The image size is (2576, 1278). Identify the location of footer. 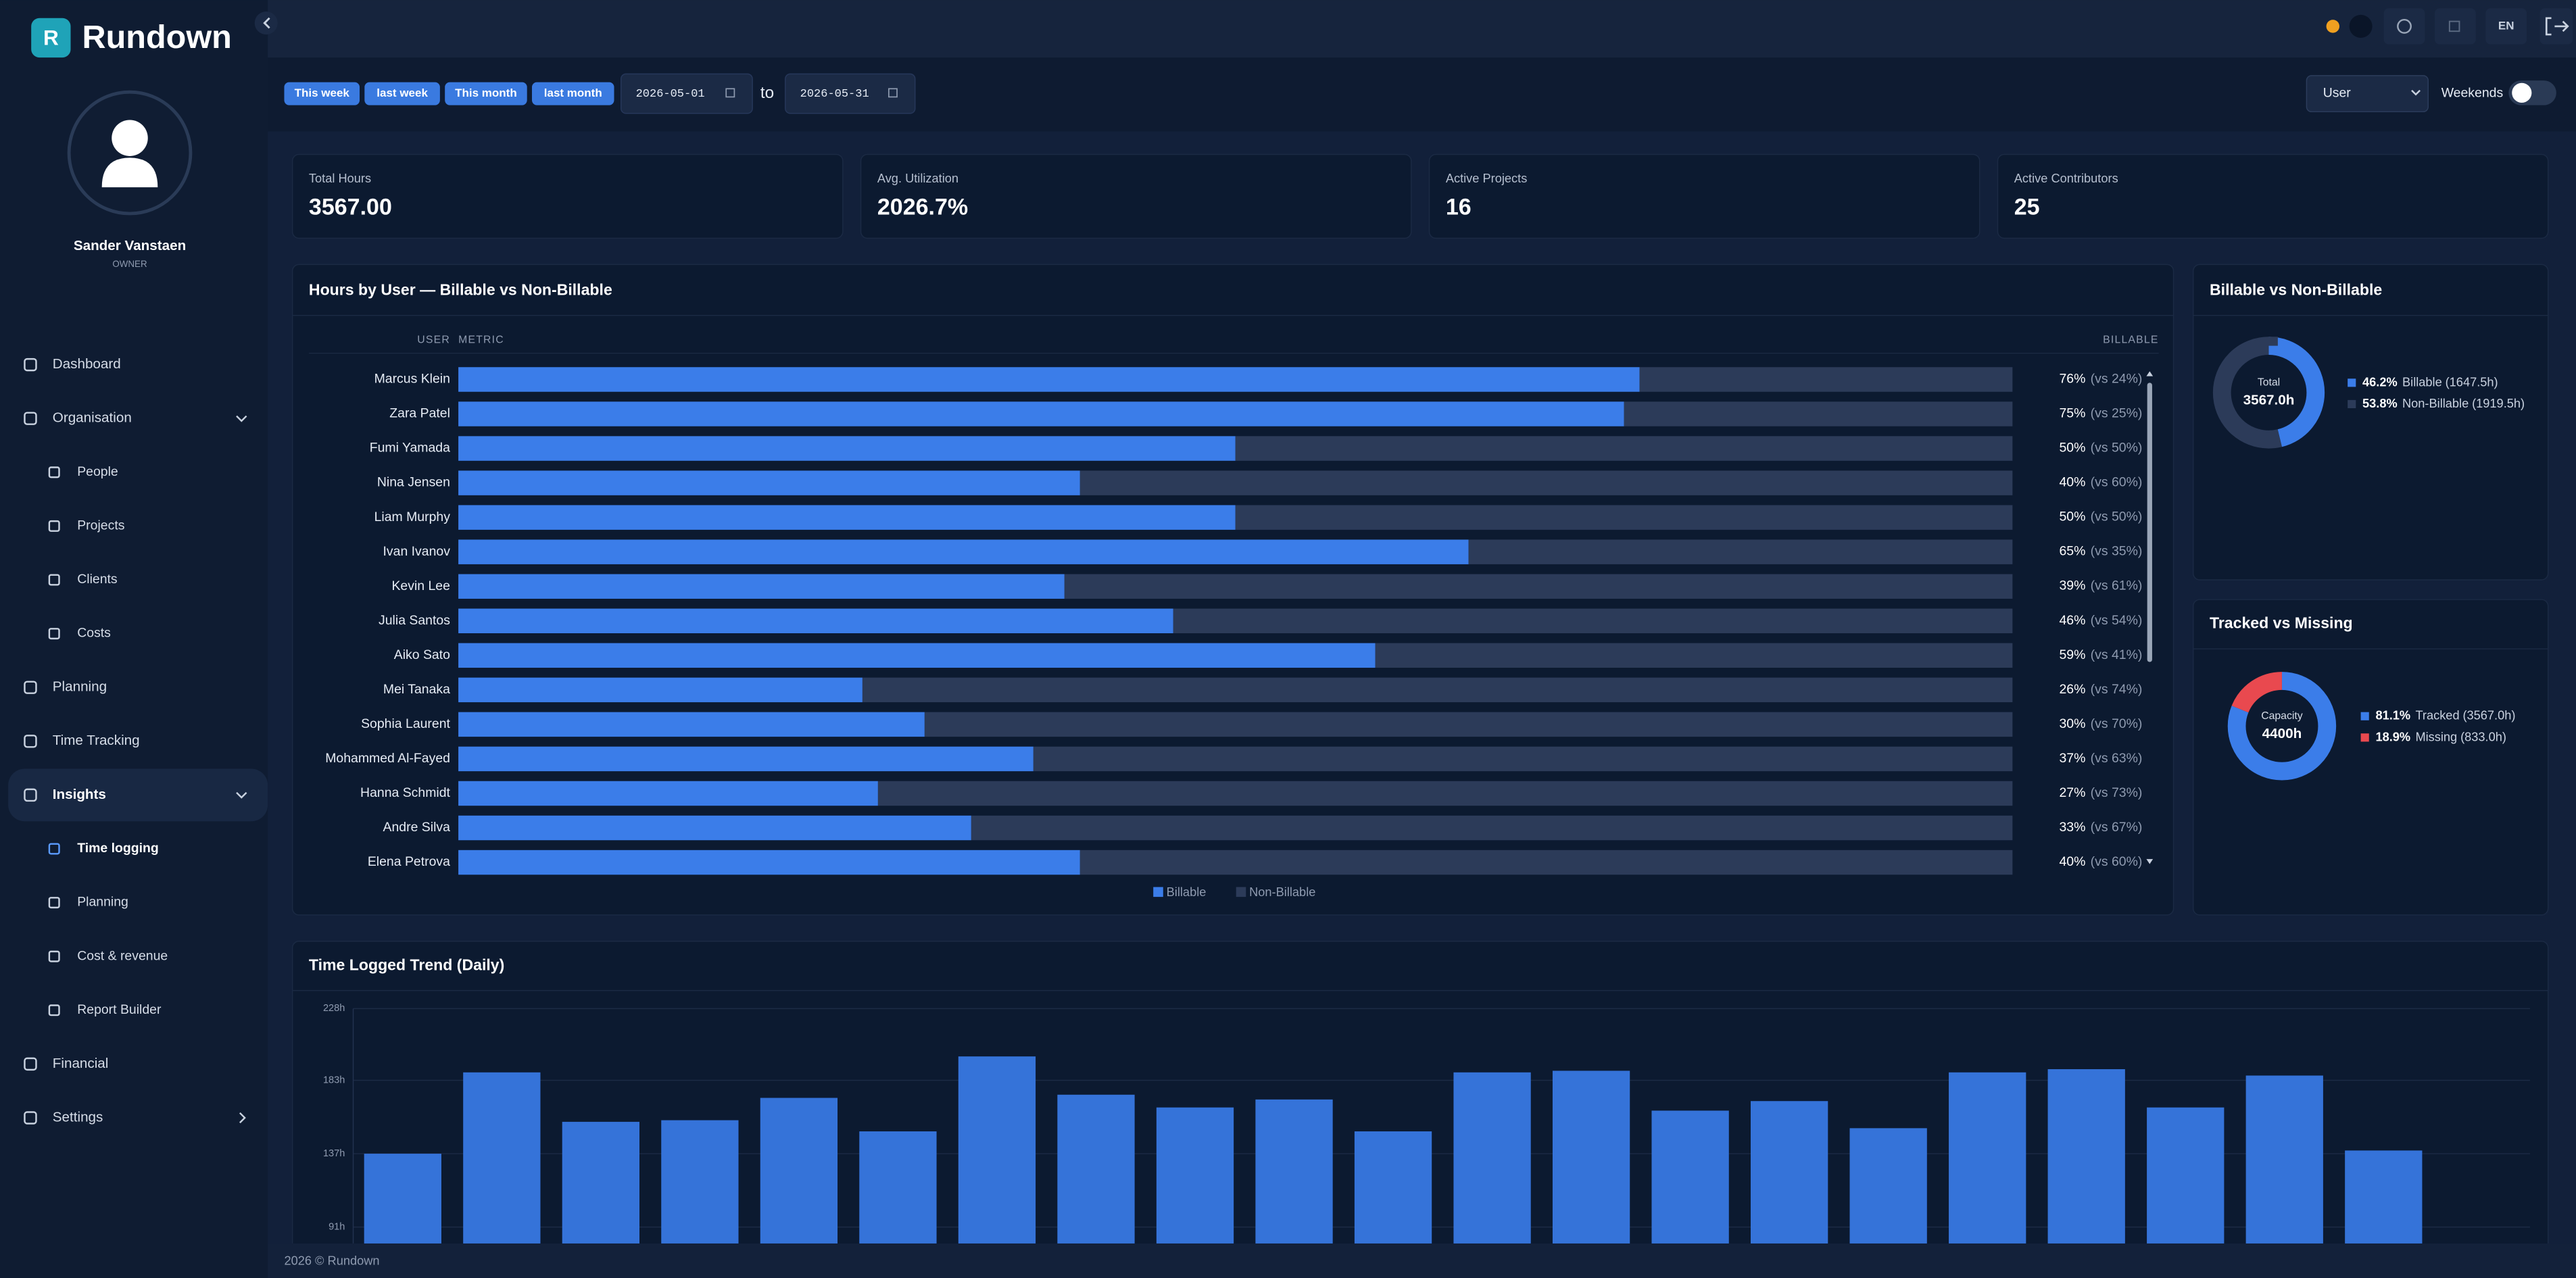
(1422, 1260).